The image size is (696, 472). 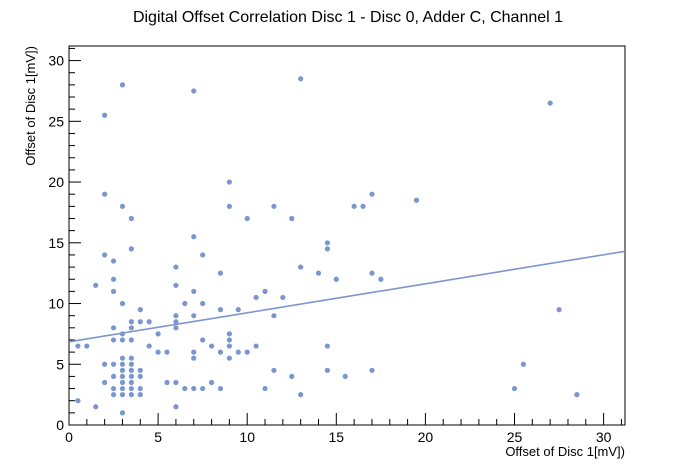 What do you see at coordinates (604, 437) in the screenshot?
I see `x-tick-label: 30` at bounding box center [604, 437].